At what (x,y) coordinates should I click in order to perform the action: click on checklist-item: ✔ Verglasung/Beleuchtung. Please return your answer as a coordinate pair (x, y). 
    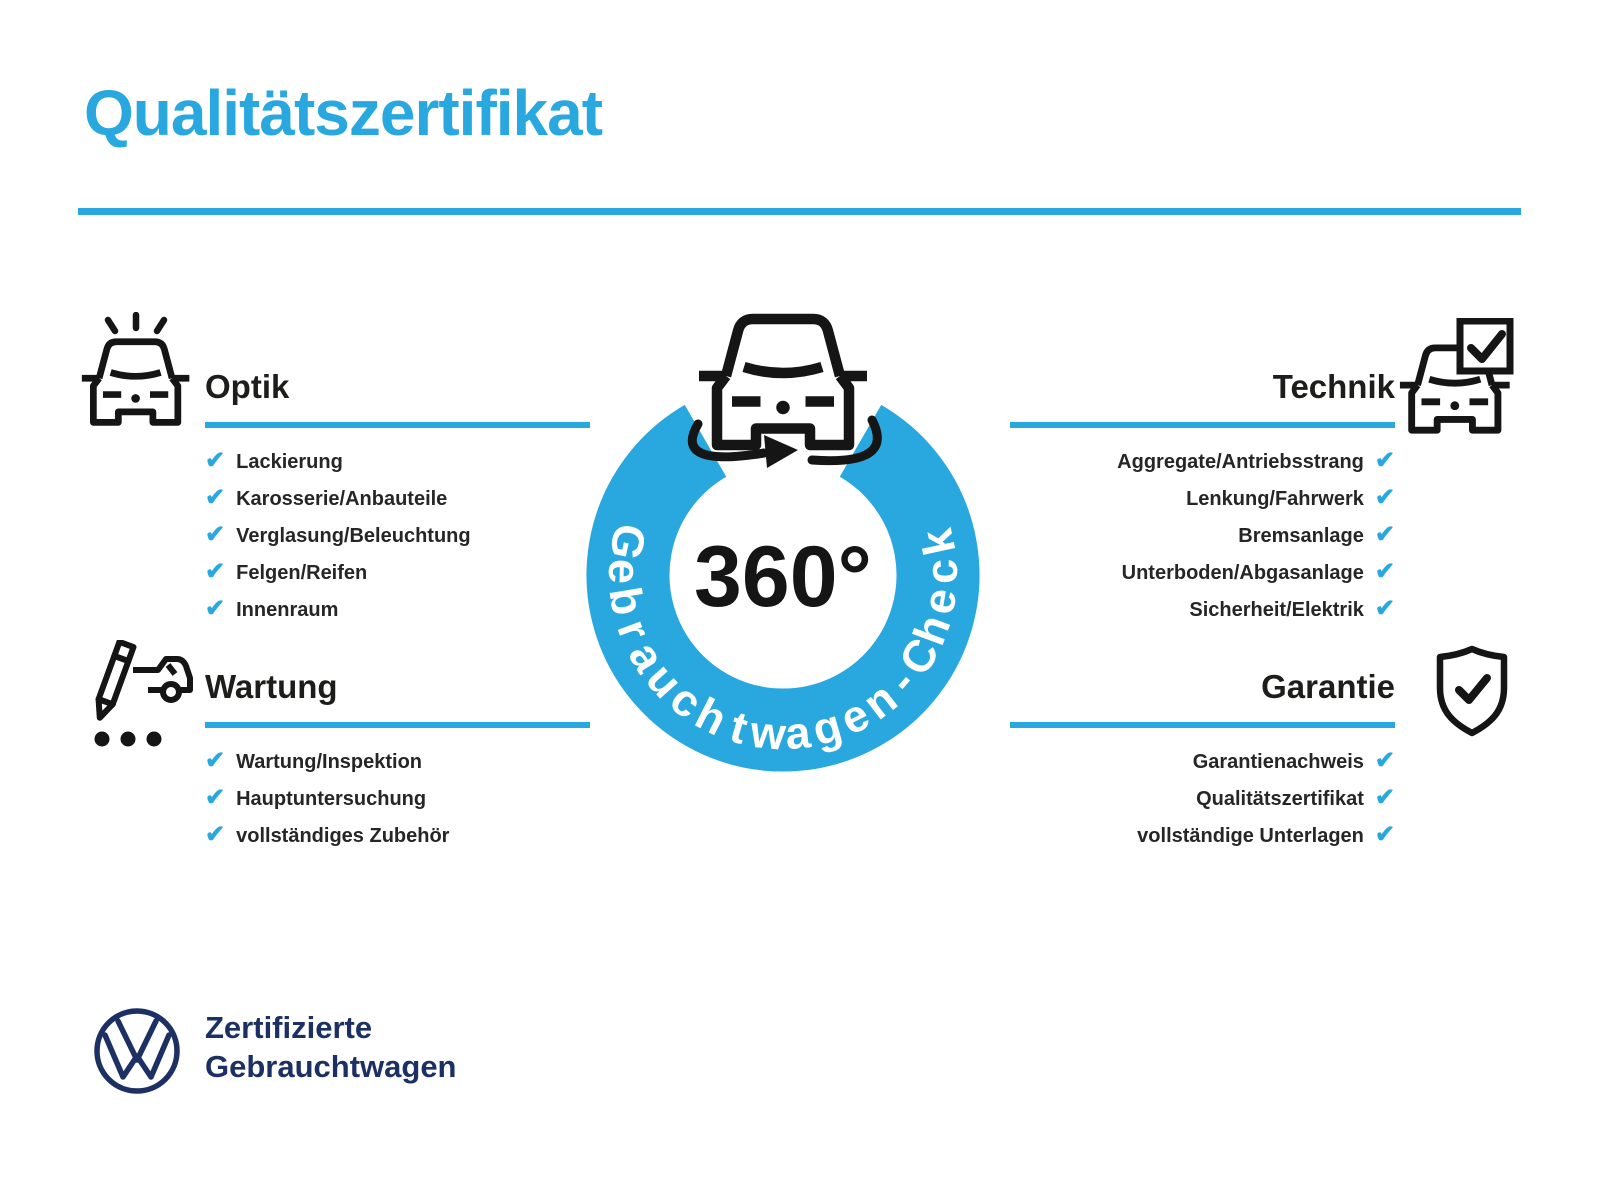
    Looking at the image, I should click on (397, 536).